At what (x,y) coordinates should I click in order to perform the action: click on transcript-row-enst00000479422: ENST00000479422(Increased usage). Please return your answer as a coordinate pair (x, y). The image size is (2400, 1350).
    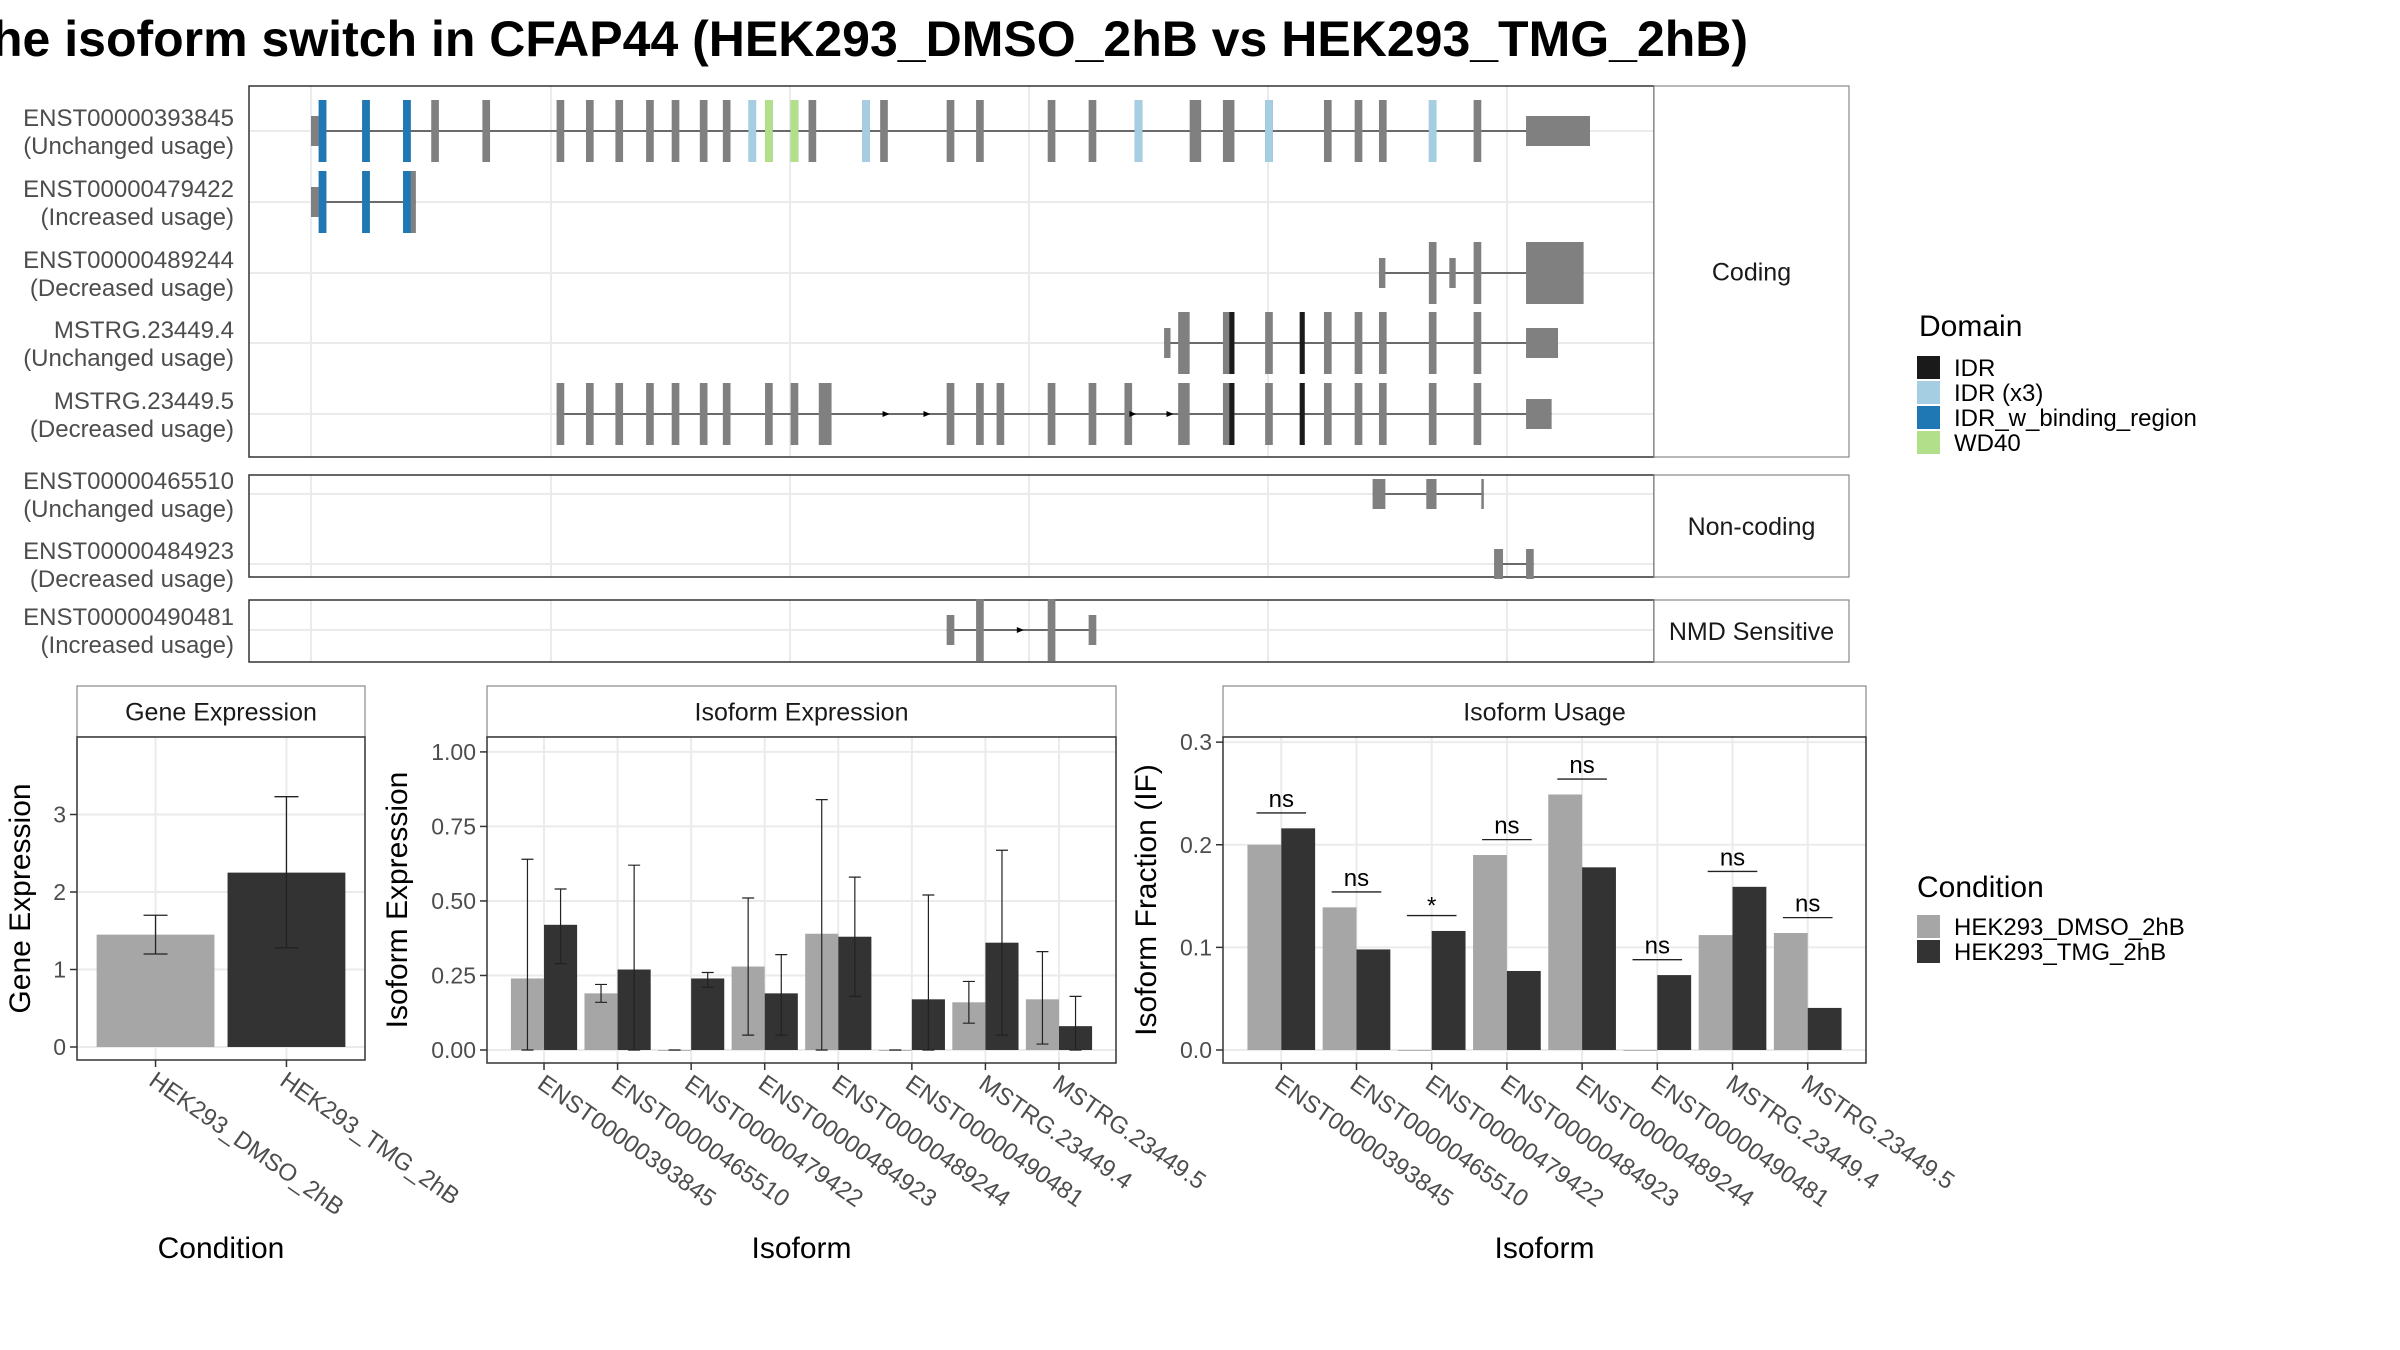
    Looking at the image, I should click on (219, 202).